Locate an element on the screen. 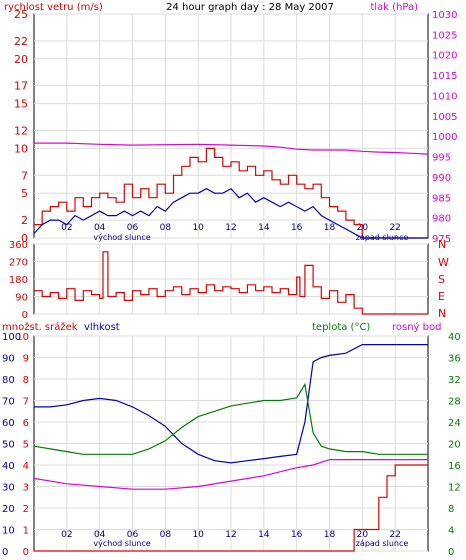 The height and width of the screenshot is (560, 466). rain-y-tick-label: 4 is located at coordinates (26, 466).